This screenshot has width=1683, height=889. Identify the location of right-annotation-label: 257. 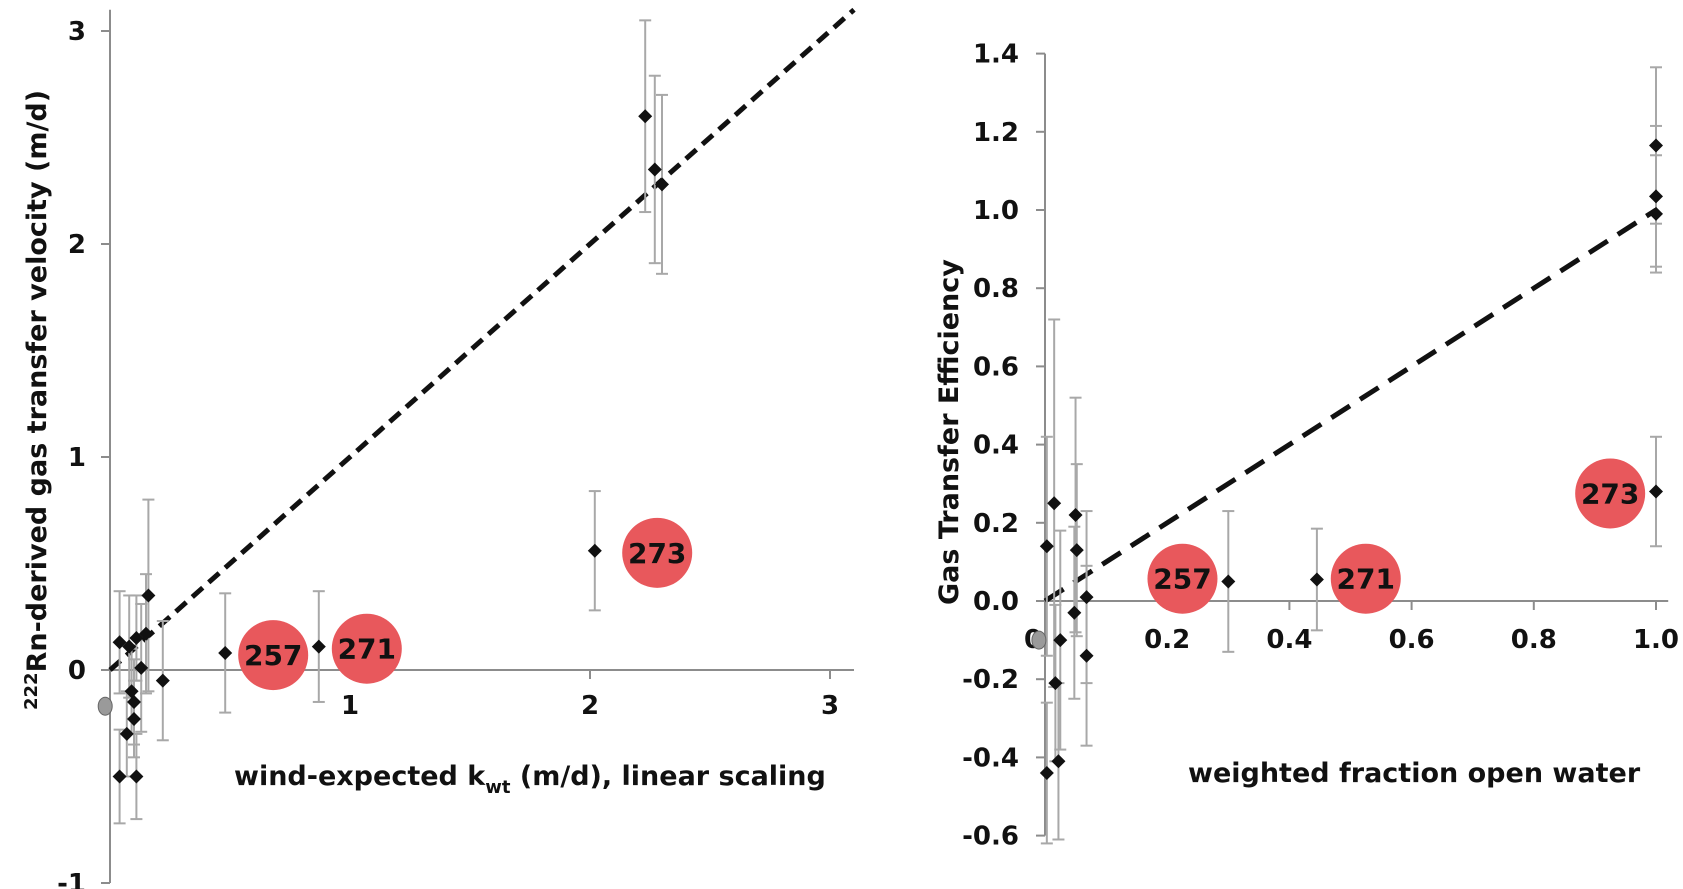
(1182, 579).